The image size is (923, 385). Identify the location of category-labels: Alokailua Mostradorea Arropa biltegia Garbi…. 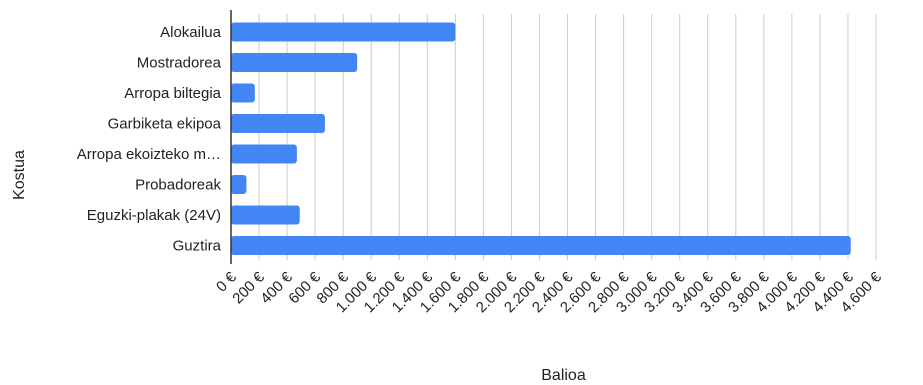
(149, 139).